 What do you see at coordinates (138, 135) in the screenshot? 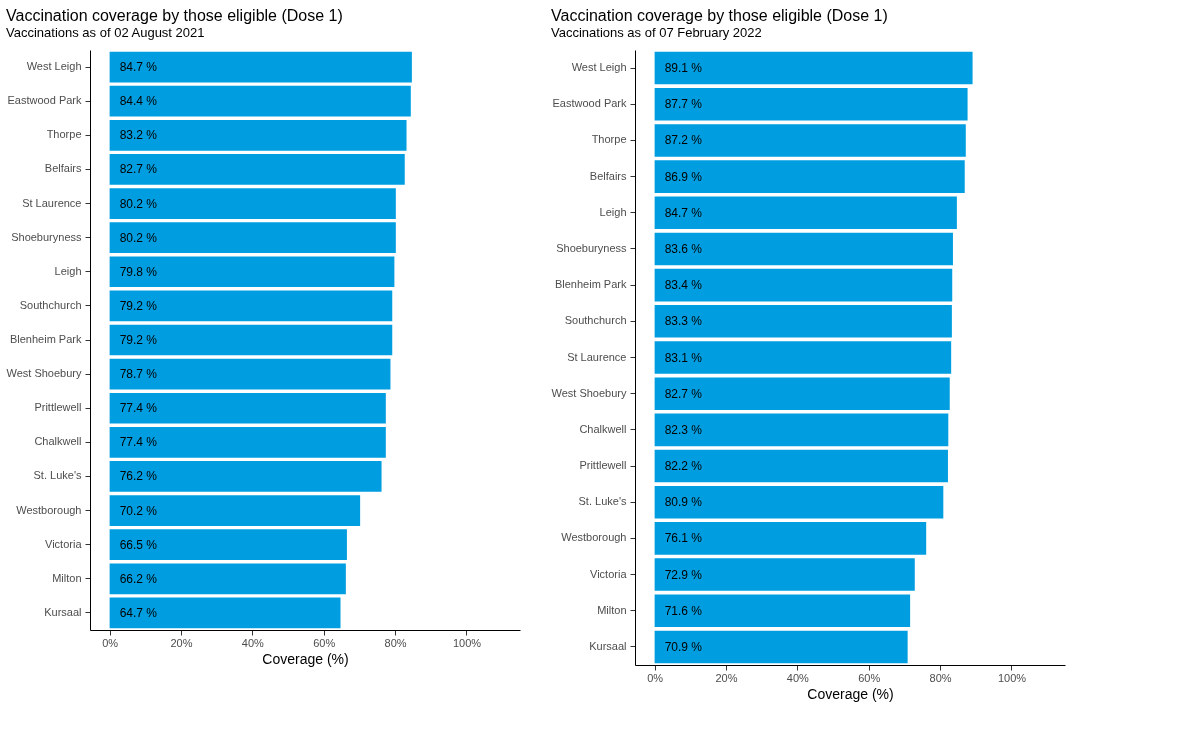
I see `data-label: 83.2 %` at bounding box center [138, 135].